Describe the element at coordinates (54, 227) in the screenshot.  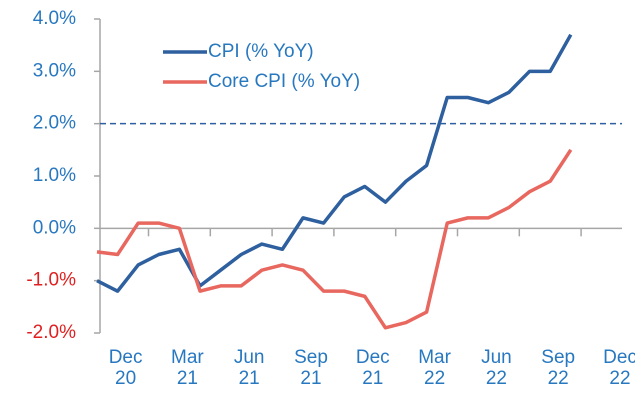
I see `y-tick-label: 0.0%` at that location.